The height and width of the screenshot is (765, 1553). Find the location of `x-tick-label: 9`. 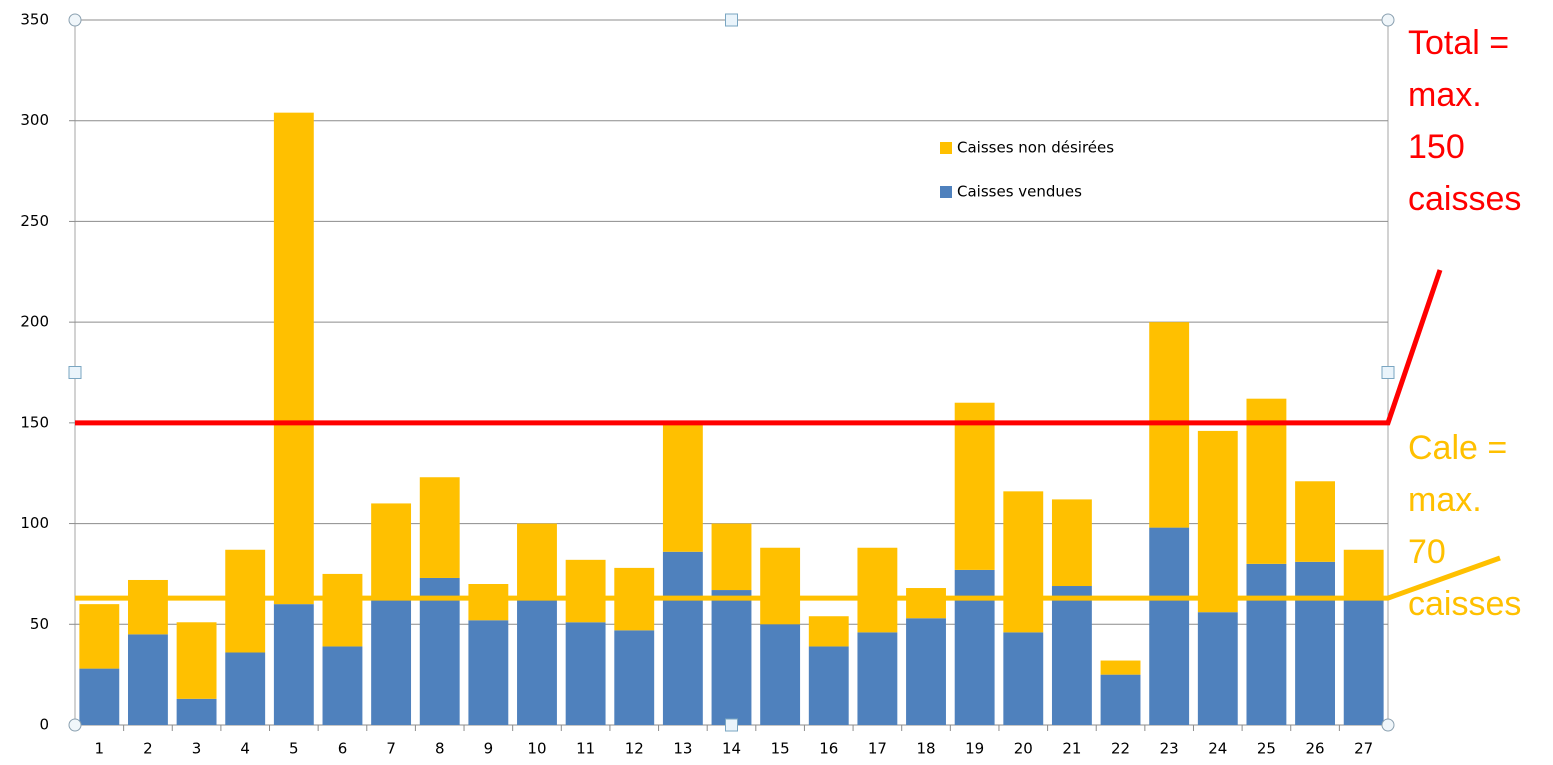

x-tick-label: 9 is located at coordinates (489, 749).